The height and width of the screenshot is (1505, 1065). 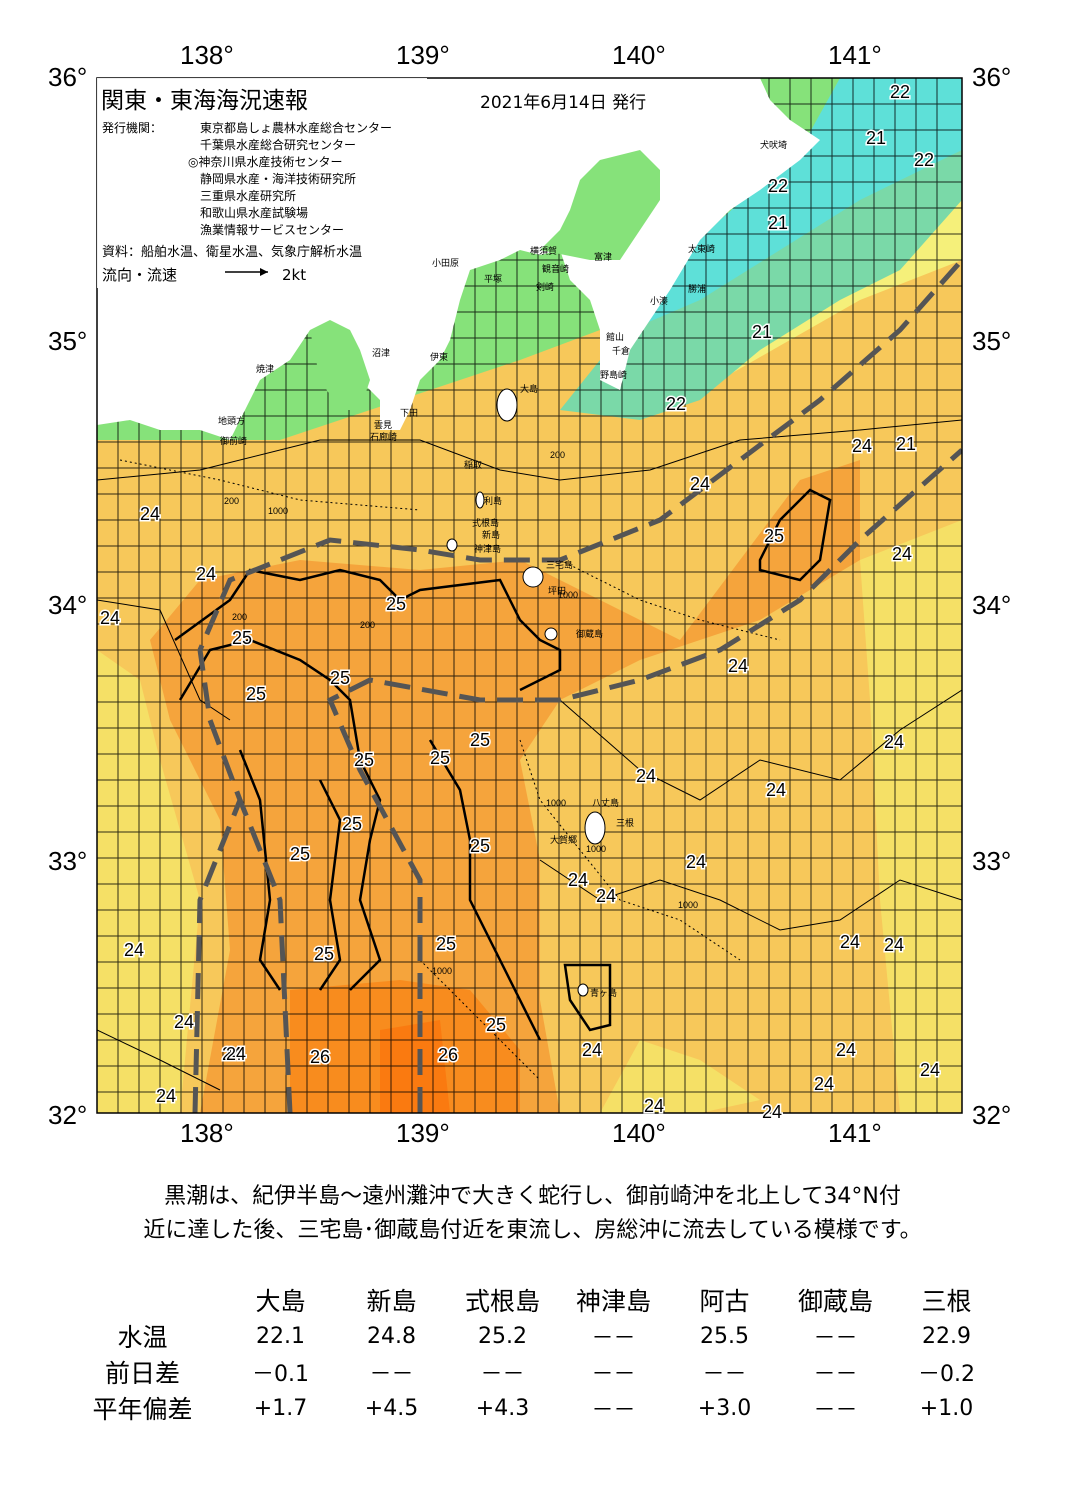 What do you see at coordinates (233, 441) in the screenshot?
I see `place-name: 御前崎` at bounding box center [233, 441].